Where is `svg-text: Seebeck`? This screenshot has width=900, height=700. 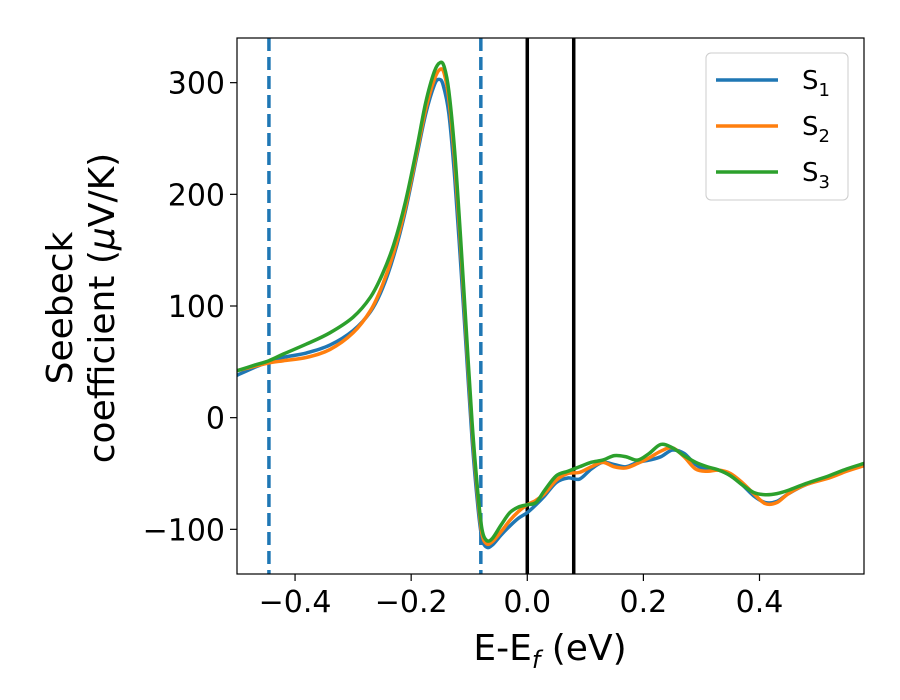
svg-text: Seebeck is located at coordinates (60, 307).